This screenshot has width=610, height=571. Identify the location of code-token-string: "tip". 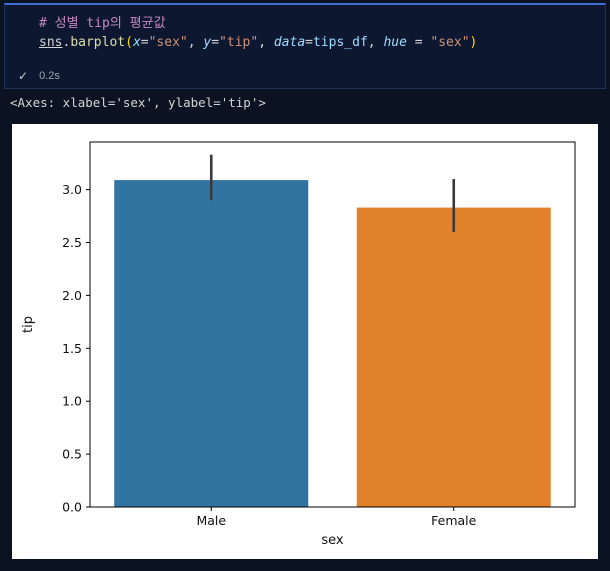
(239, 42).